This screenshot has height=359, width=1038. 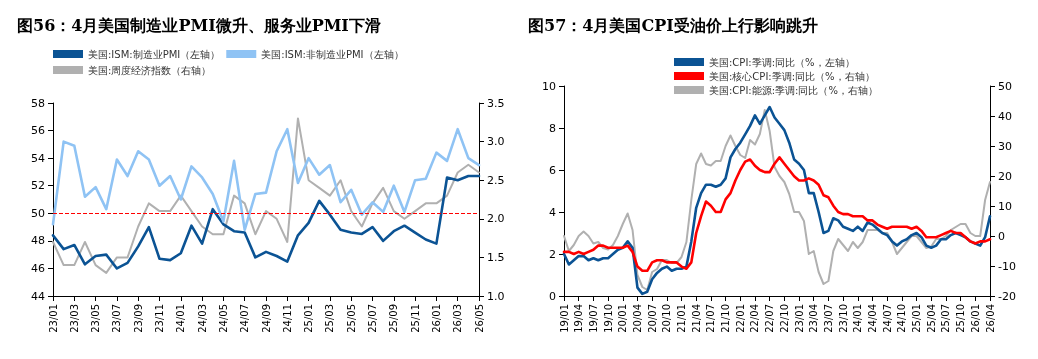 I want to click on chart-title: 图57：4月美国CPI受油价上行影响跳升, so click(x=673, y=25).